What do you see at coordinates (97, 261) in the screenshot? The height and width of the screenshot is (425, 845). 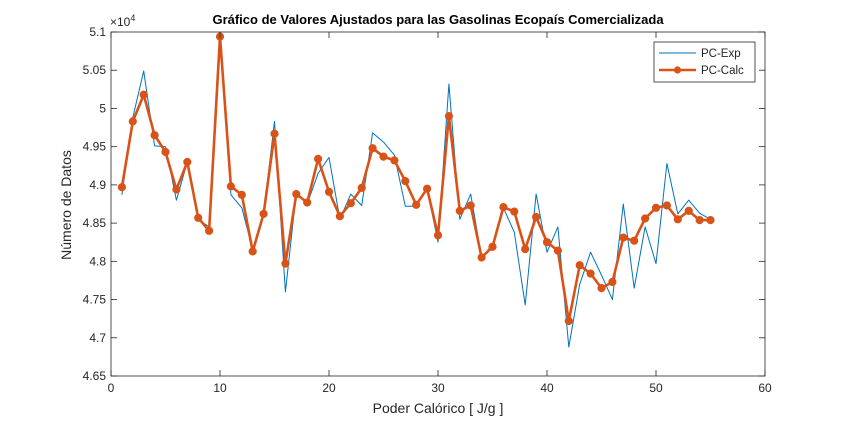 I see `y-tick-label: 4.8` at bounding box center [97, 261].